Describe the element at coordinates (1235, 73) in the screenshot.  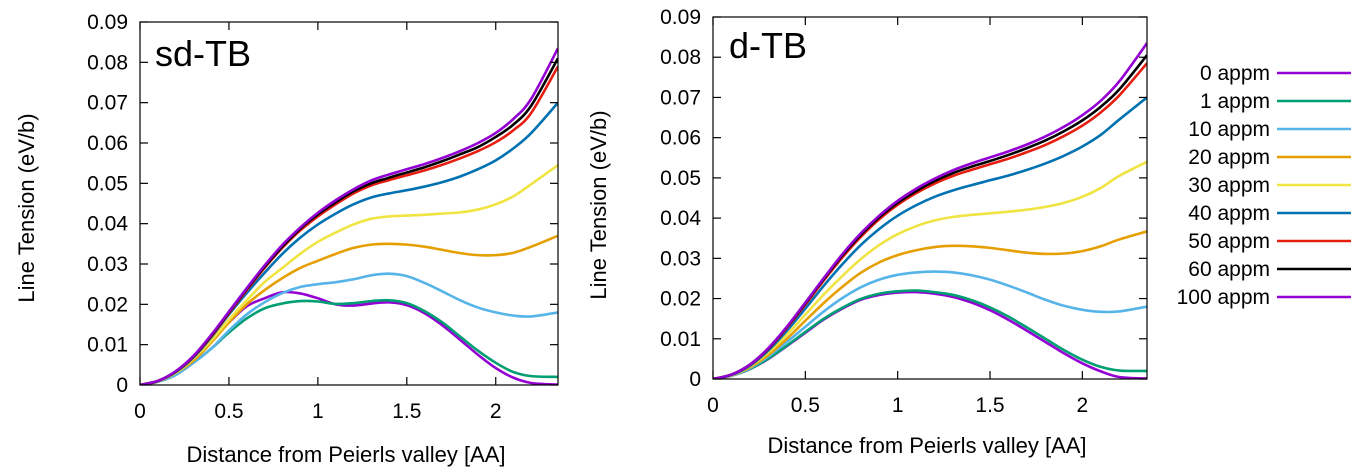
I see `legend-label: 0 appm` at that location.